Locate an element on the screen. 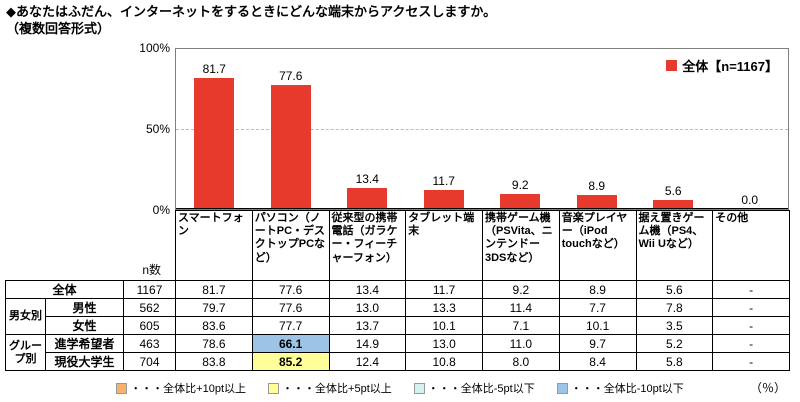 The width and height of the screenshot is (800, 402). legend-color-swatch is located at coordinates (672, 65).